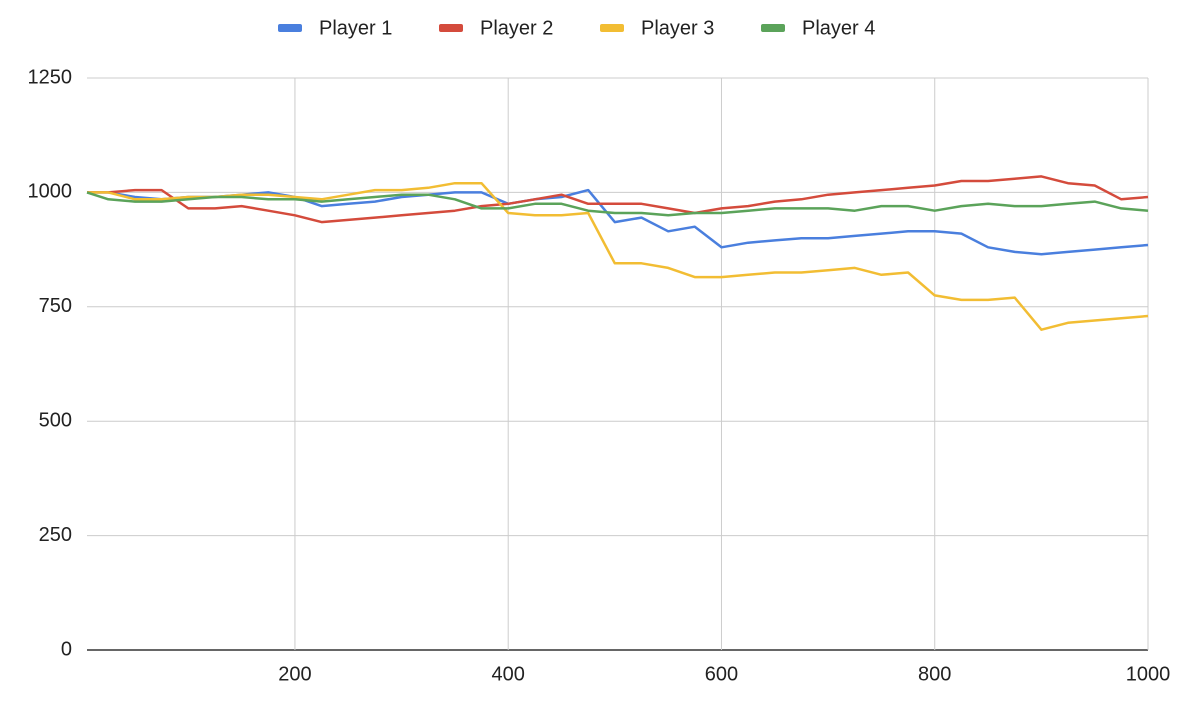 This screenshot has height=710, width=1196. What do you see at coordinates (55, 535) in the screenshot?
I see `y-tick-label: 250` at bounding box center [55, 535].